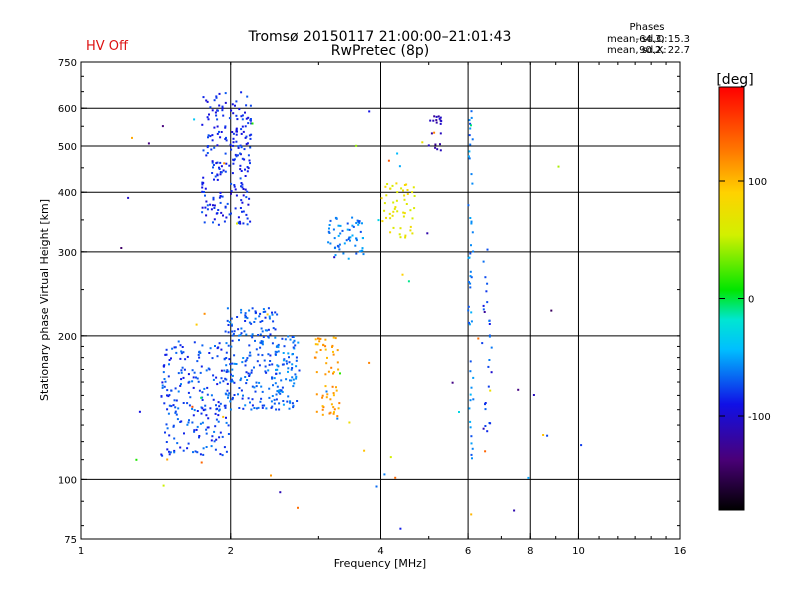 The width and height of the screenshot is (800, 600). What do you see at coordinates (44, 300) in the screenshot?
I see `y-axis-label: Stationary phase Virtual Height [km]` at bounding box center [44, 300].